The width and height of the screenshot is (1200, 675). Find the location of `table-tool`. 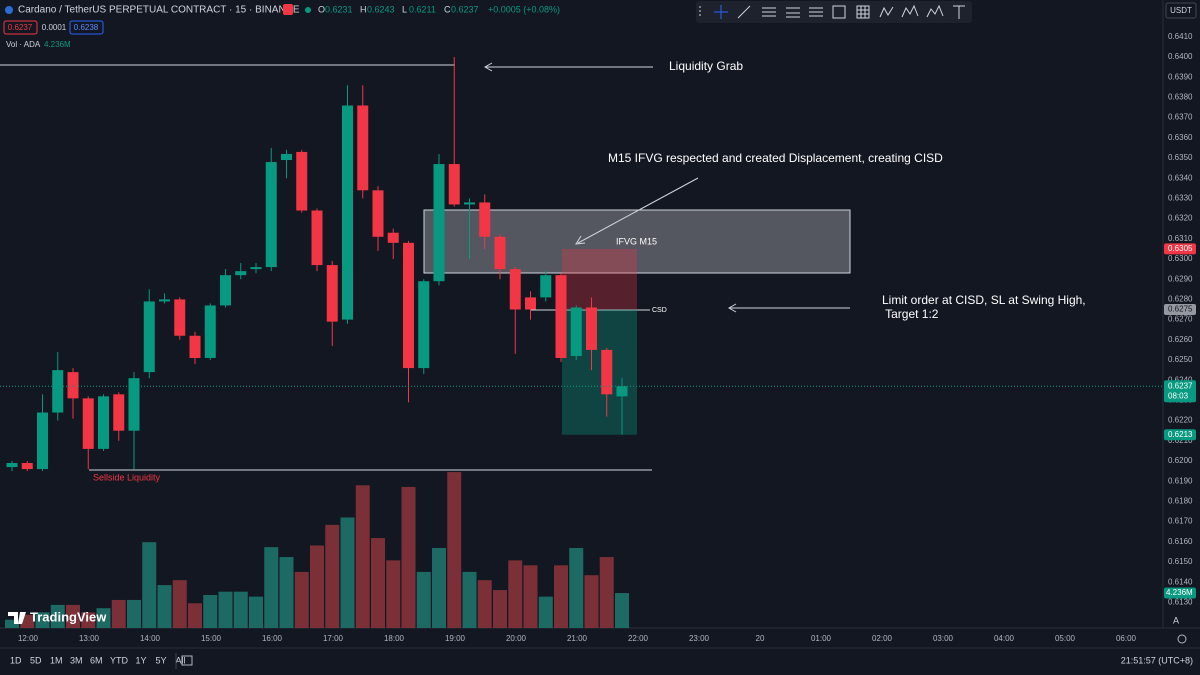

table-tool is located at coordinates (863, 12).